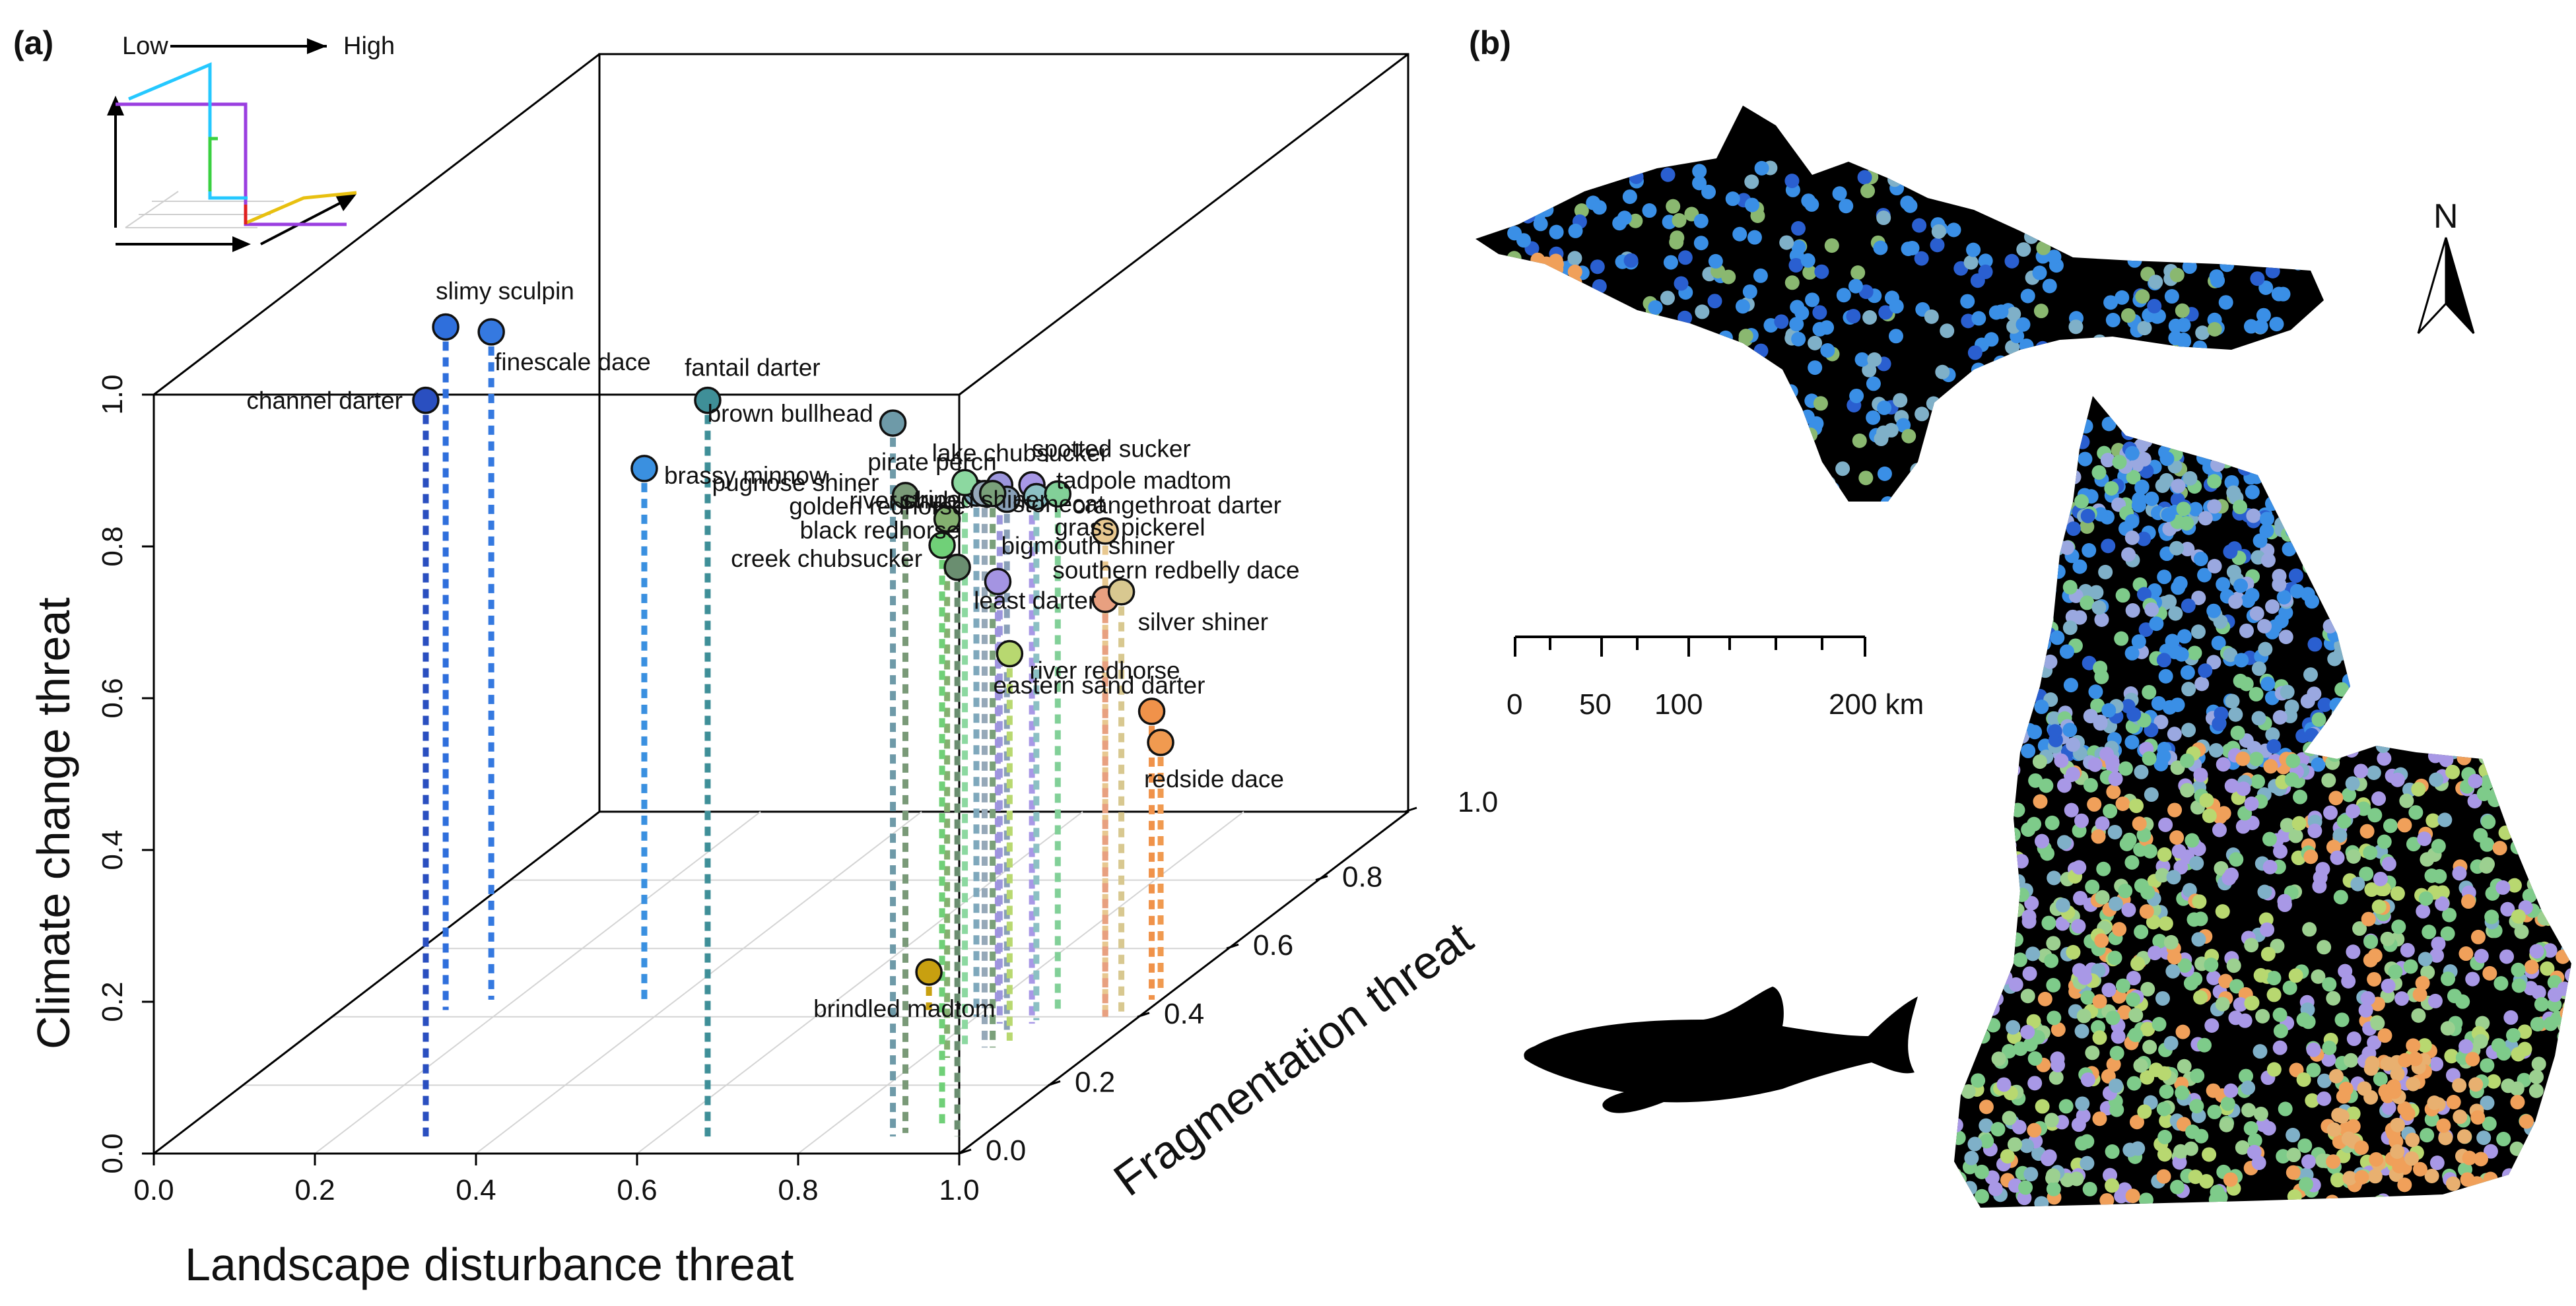  I want to click on point-label: creek chubsucker, so click(826, 558).